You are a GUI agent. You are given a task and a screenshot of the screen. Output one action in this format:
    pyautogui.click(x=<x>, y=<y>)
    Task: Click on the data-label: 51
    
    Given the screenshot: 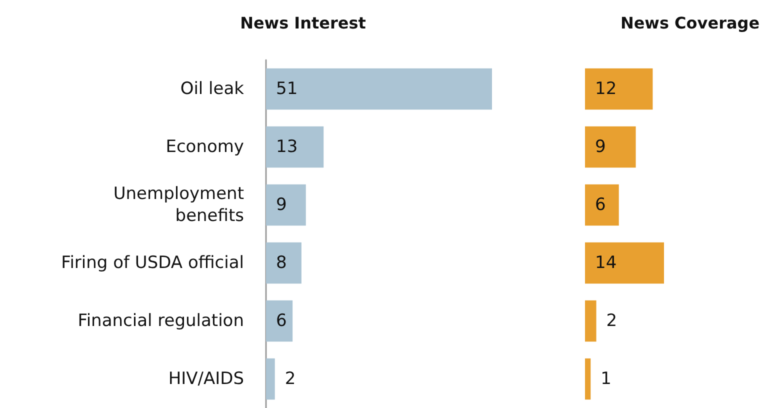 What is the action you would take?
    pyautogui.click(x=287, y=89)
    